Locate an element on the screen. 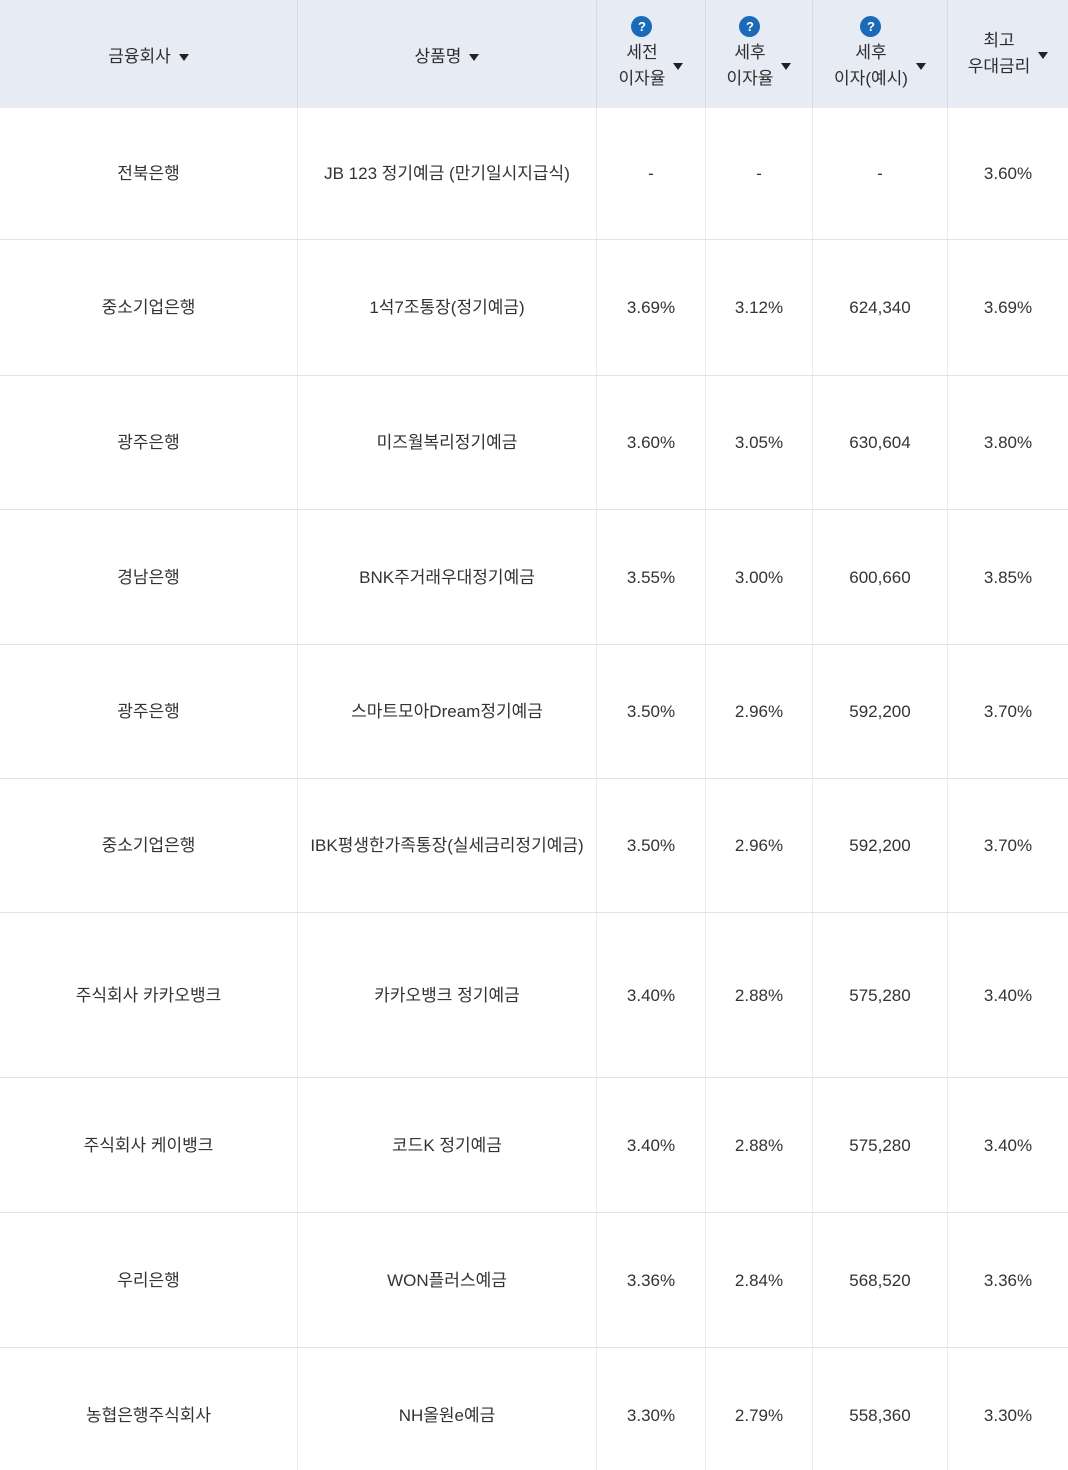  header-product-label: 상품명 is located at coordinates (438, 56).